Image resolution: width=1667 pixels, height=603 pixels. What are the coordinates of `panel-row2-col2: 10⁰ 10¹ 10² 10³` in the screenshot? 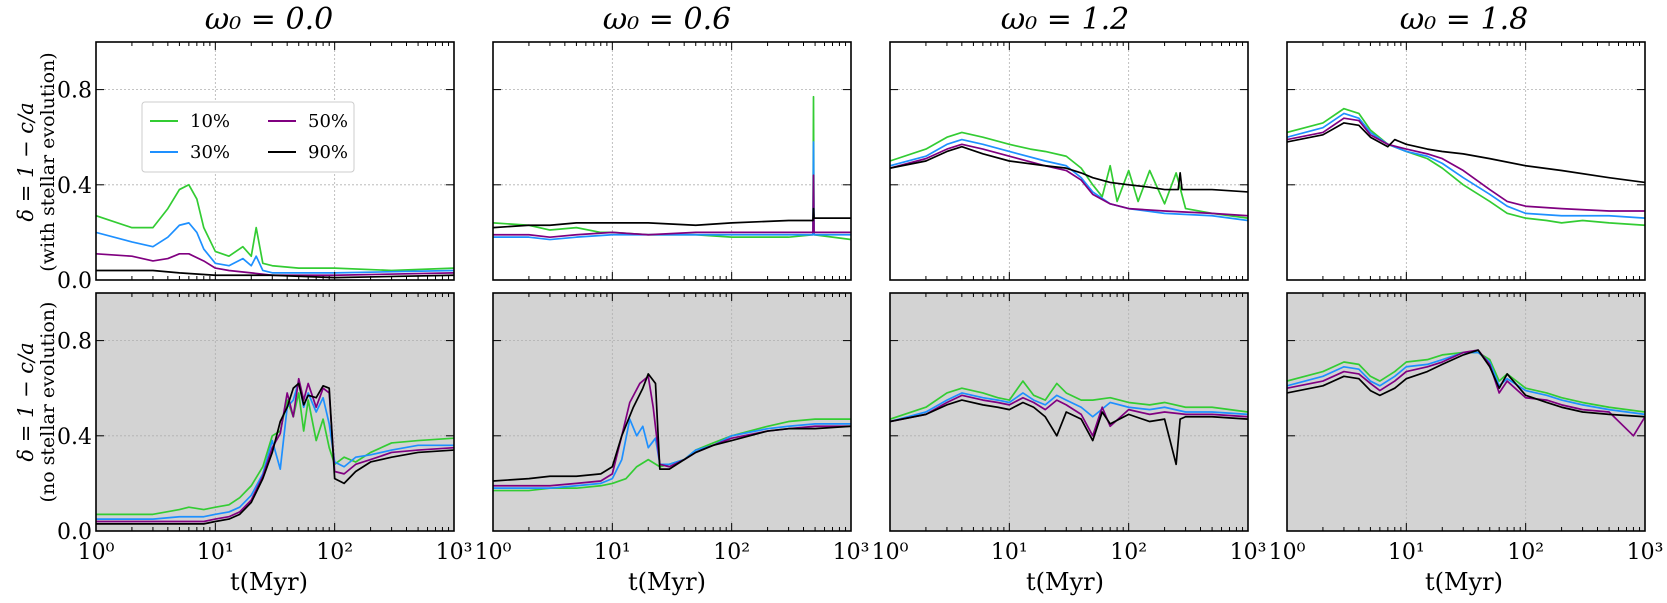 It's located at (672, 428).